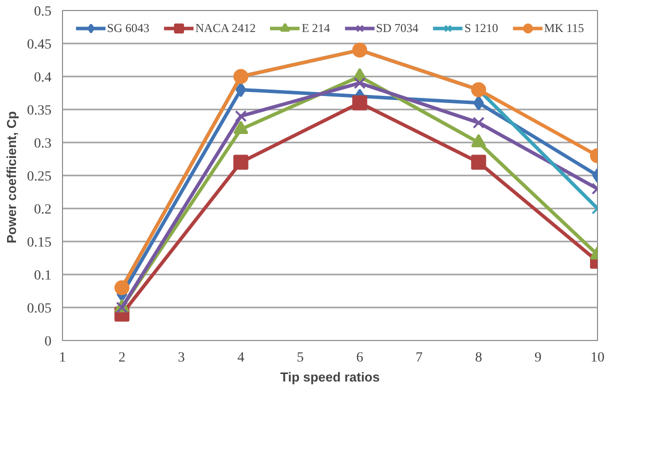 The image size is (658, 472). I want to click on legend-label: MK 115, so click(564, 28).